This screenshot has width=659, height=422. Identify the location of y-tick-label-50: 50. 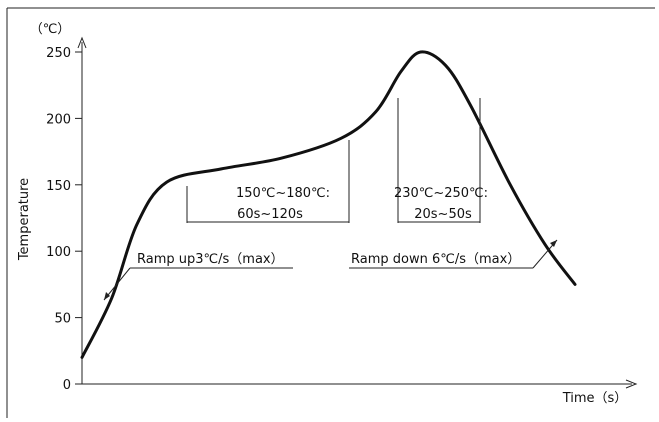
(62, 319).